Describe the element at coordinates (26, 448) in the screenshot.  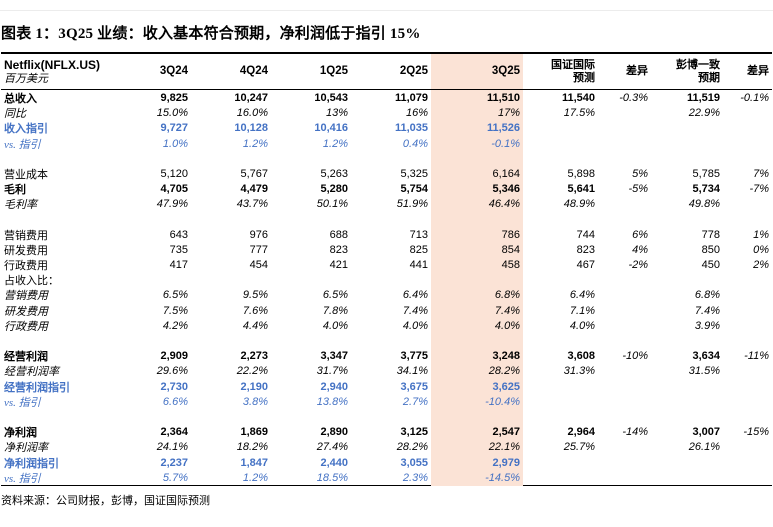
I see `row-label: 净利润率` at that location.